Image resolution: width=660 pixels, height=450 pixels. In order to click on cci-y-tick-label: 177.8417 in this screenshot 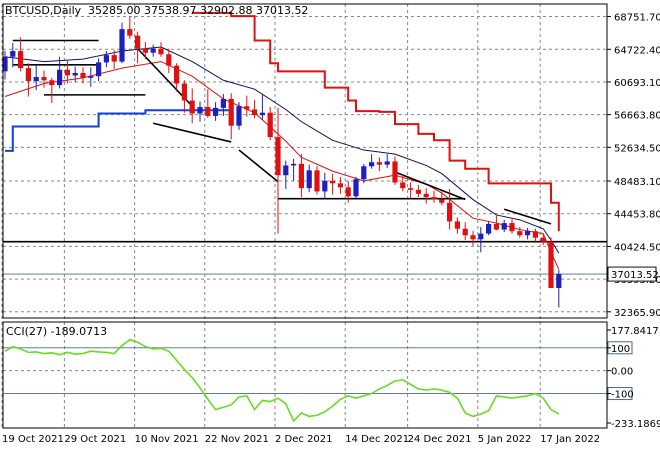, I will do `click(635, 331)`.